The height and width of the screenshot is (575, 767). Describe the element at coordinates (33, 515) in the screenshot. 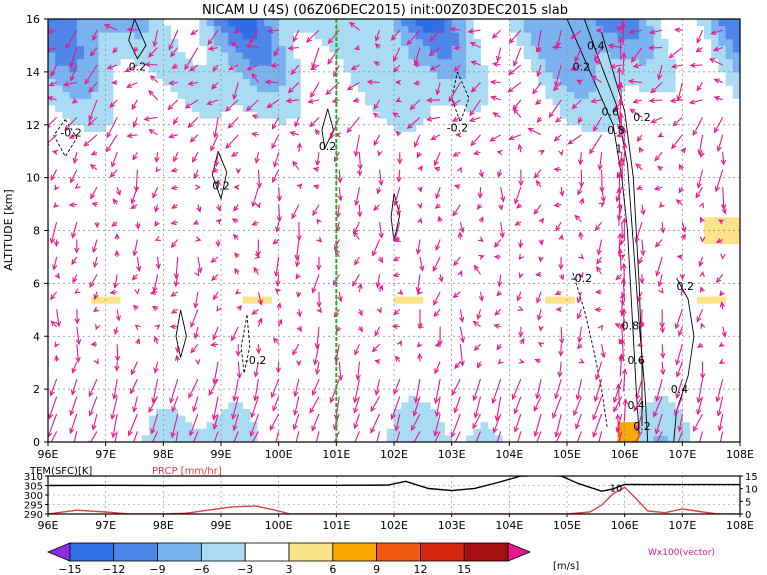

I see `tem-tick-label: 290` at that location.